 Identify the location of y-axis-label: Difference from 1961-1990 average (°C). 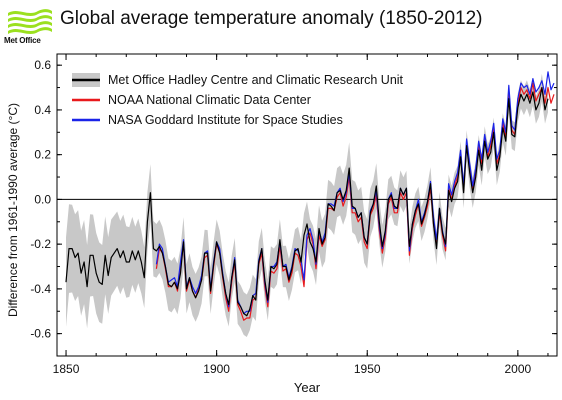
(13, 210).